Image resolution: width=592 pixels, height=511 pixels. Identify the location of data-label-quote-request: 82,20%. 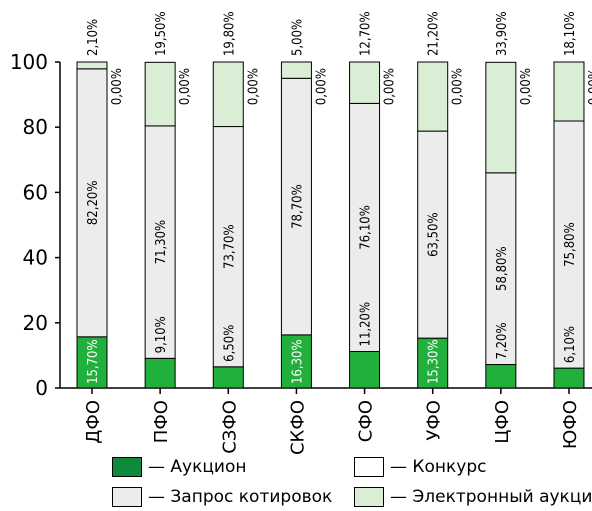
(93, 203).